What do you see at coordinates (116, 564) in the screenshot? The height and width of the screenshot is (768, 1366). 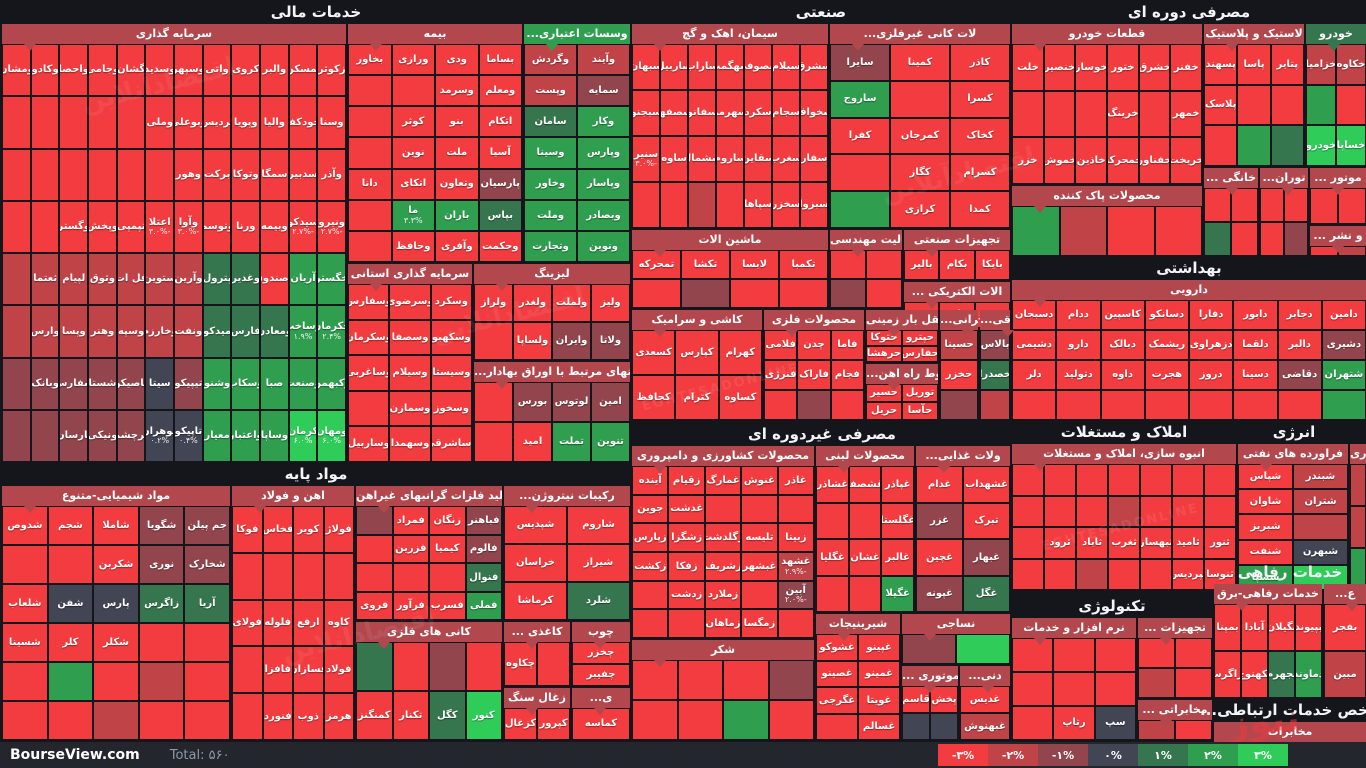 I see `stock-tile: شکربن` at bounding box center [116, 564].